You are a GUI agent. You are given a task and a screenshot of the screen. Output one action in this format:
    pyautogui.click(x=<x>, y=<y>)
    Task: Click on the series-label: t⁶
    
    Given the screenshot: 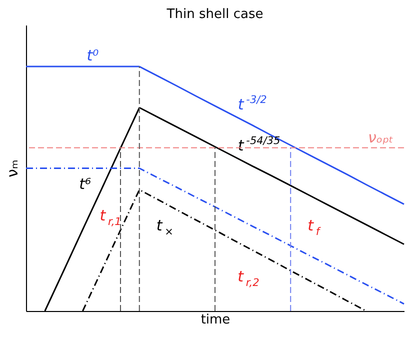 What is the action you would take?
    pyautogui.click(x=85, y=184)
    